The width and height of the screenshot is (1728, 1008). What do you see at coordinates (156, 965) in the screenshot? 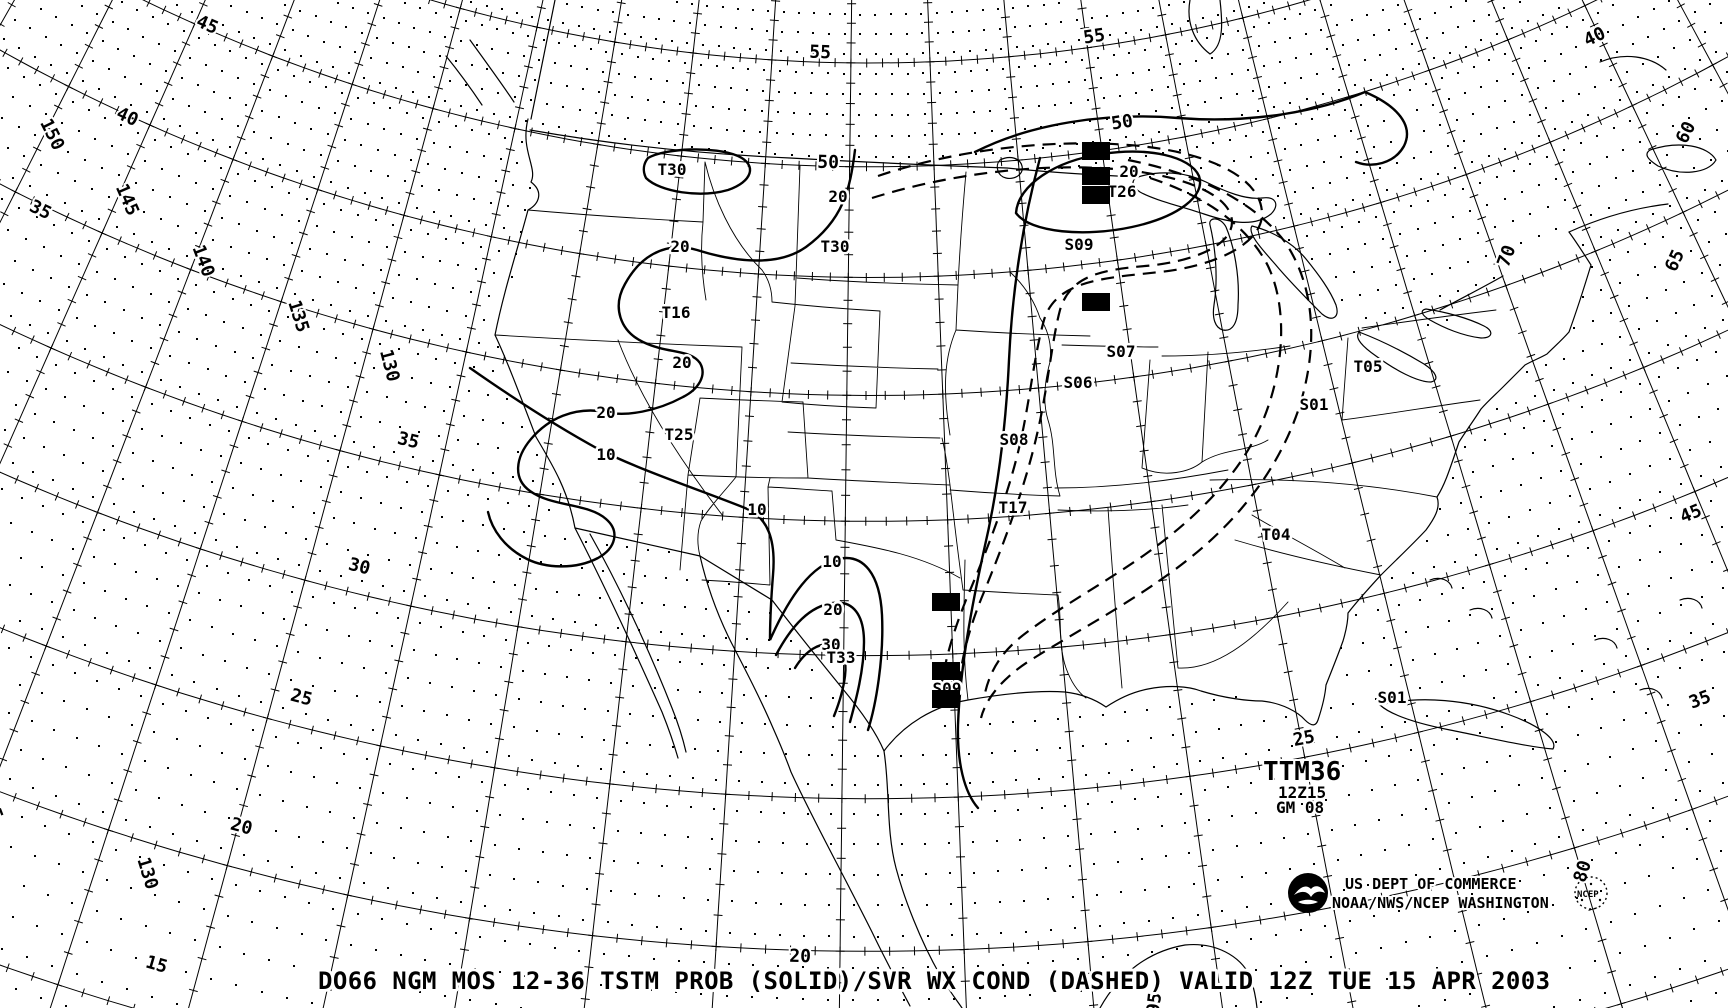
I see `latitude-label-15: 15` at bounding box center [156, 965].